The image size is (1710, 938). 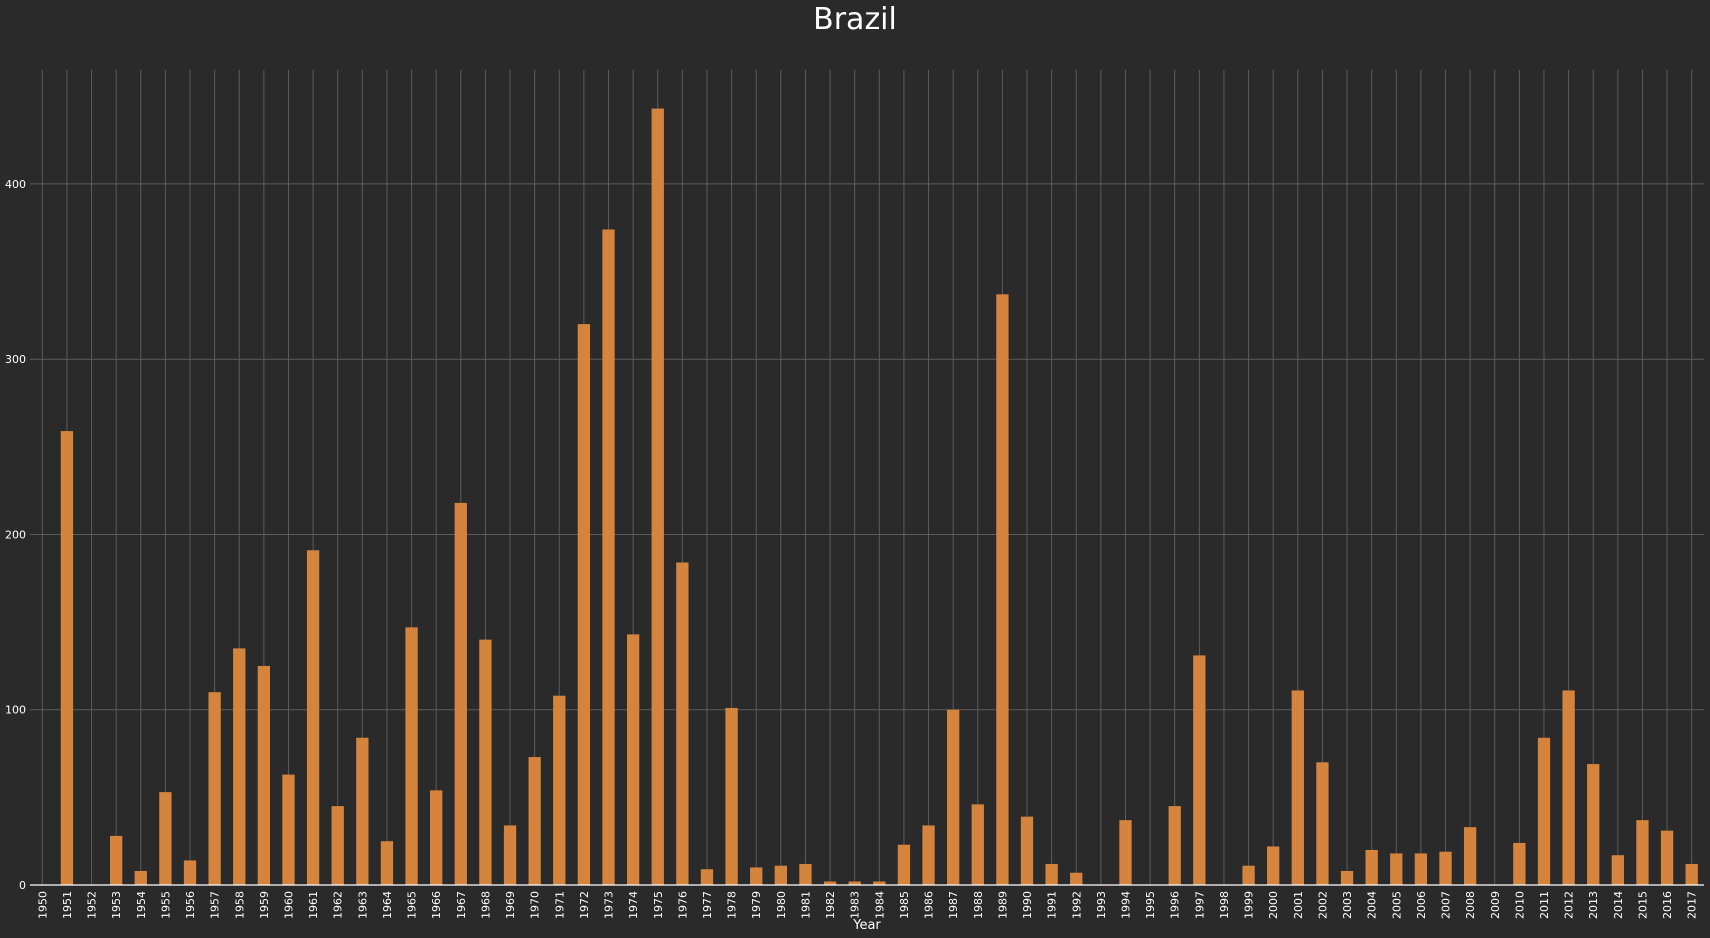 I want to click on x-tick-label: 1995, so click(x=1150, y=905).